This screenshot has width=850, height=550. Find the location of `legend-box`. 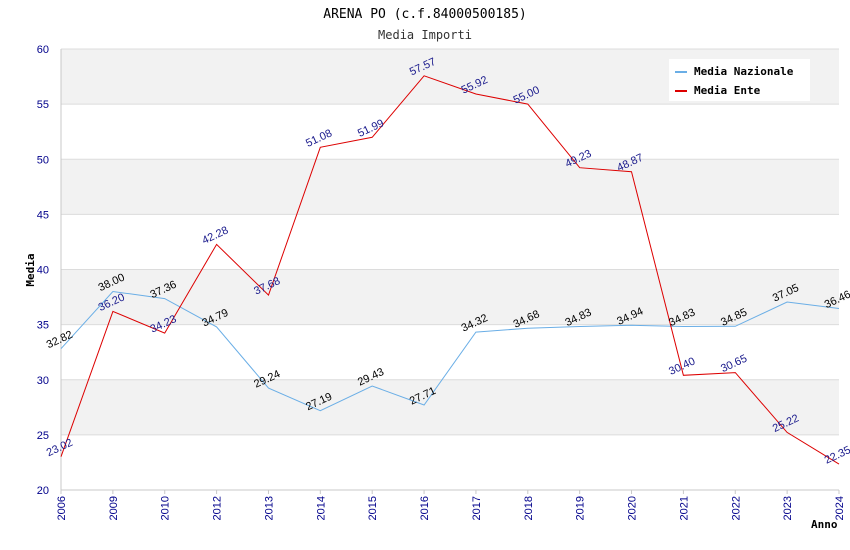

legend-box is located at coordinates (739, 80).